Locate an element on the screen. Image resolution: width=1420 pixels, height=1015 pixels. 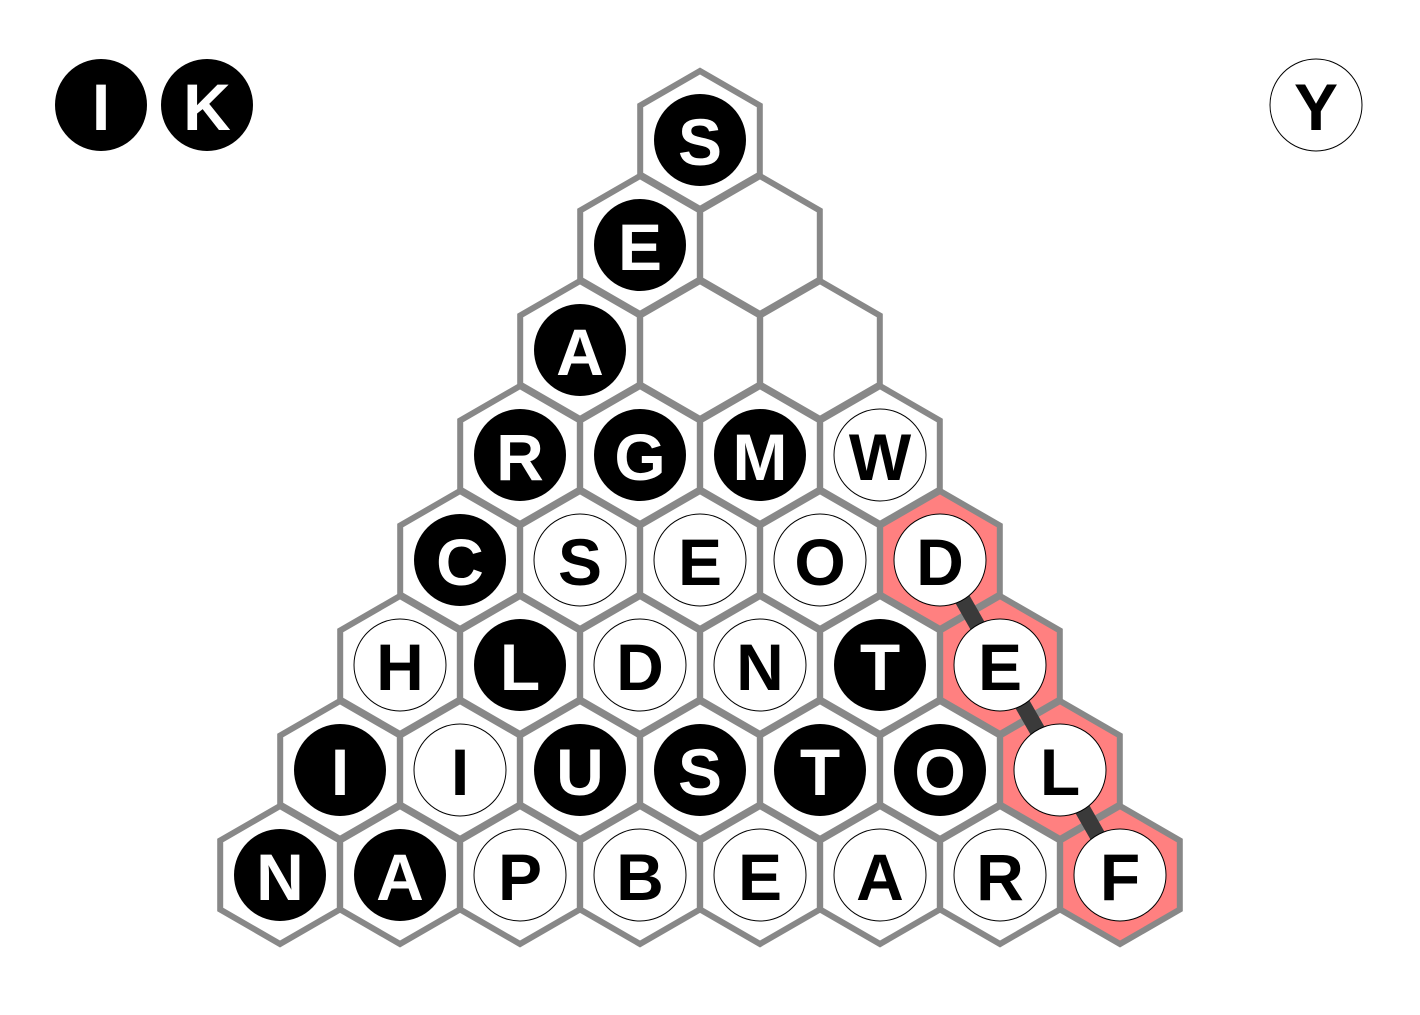
tile-letter: P is located at coordinates (520, 877).